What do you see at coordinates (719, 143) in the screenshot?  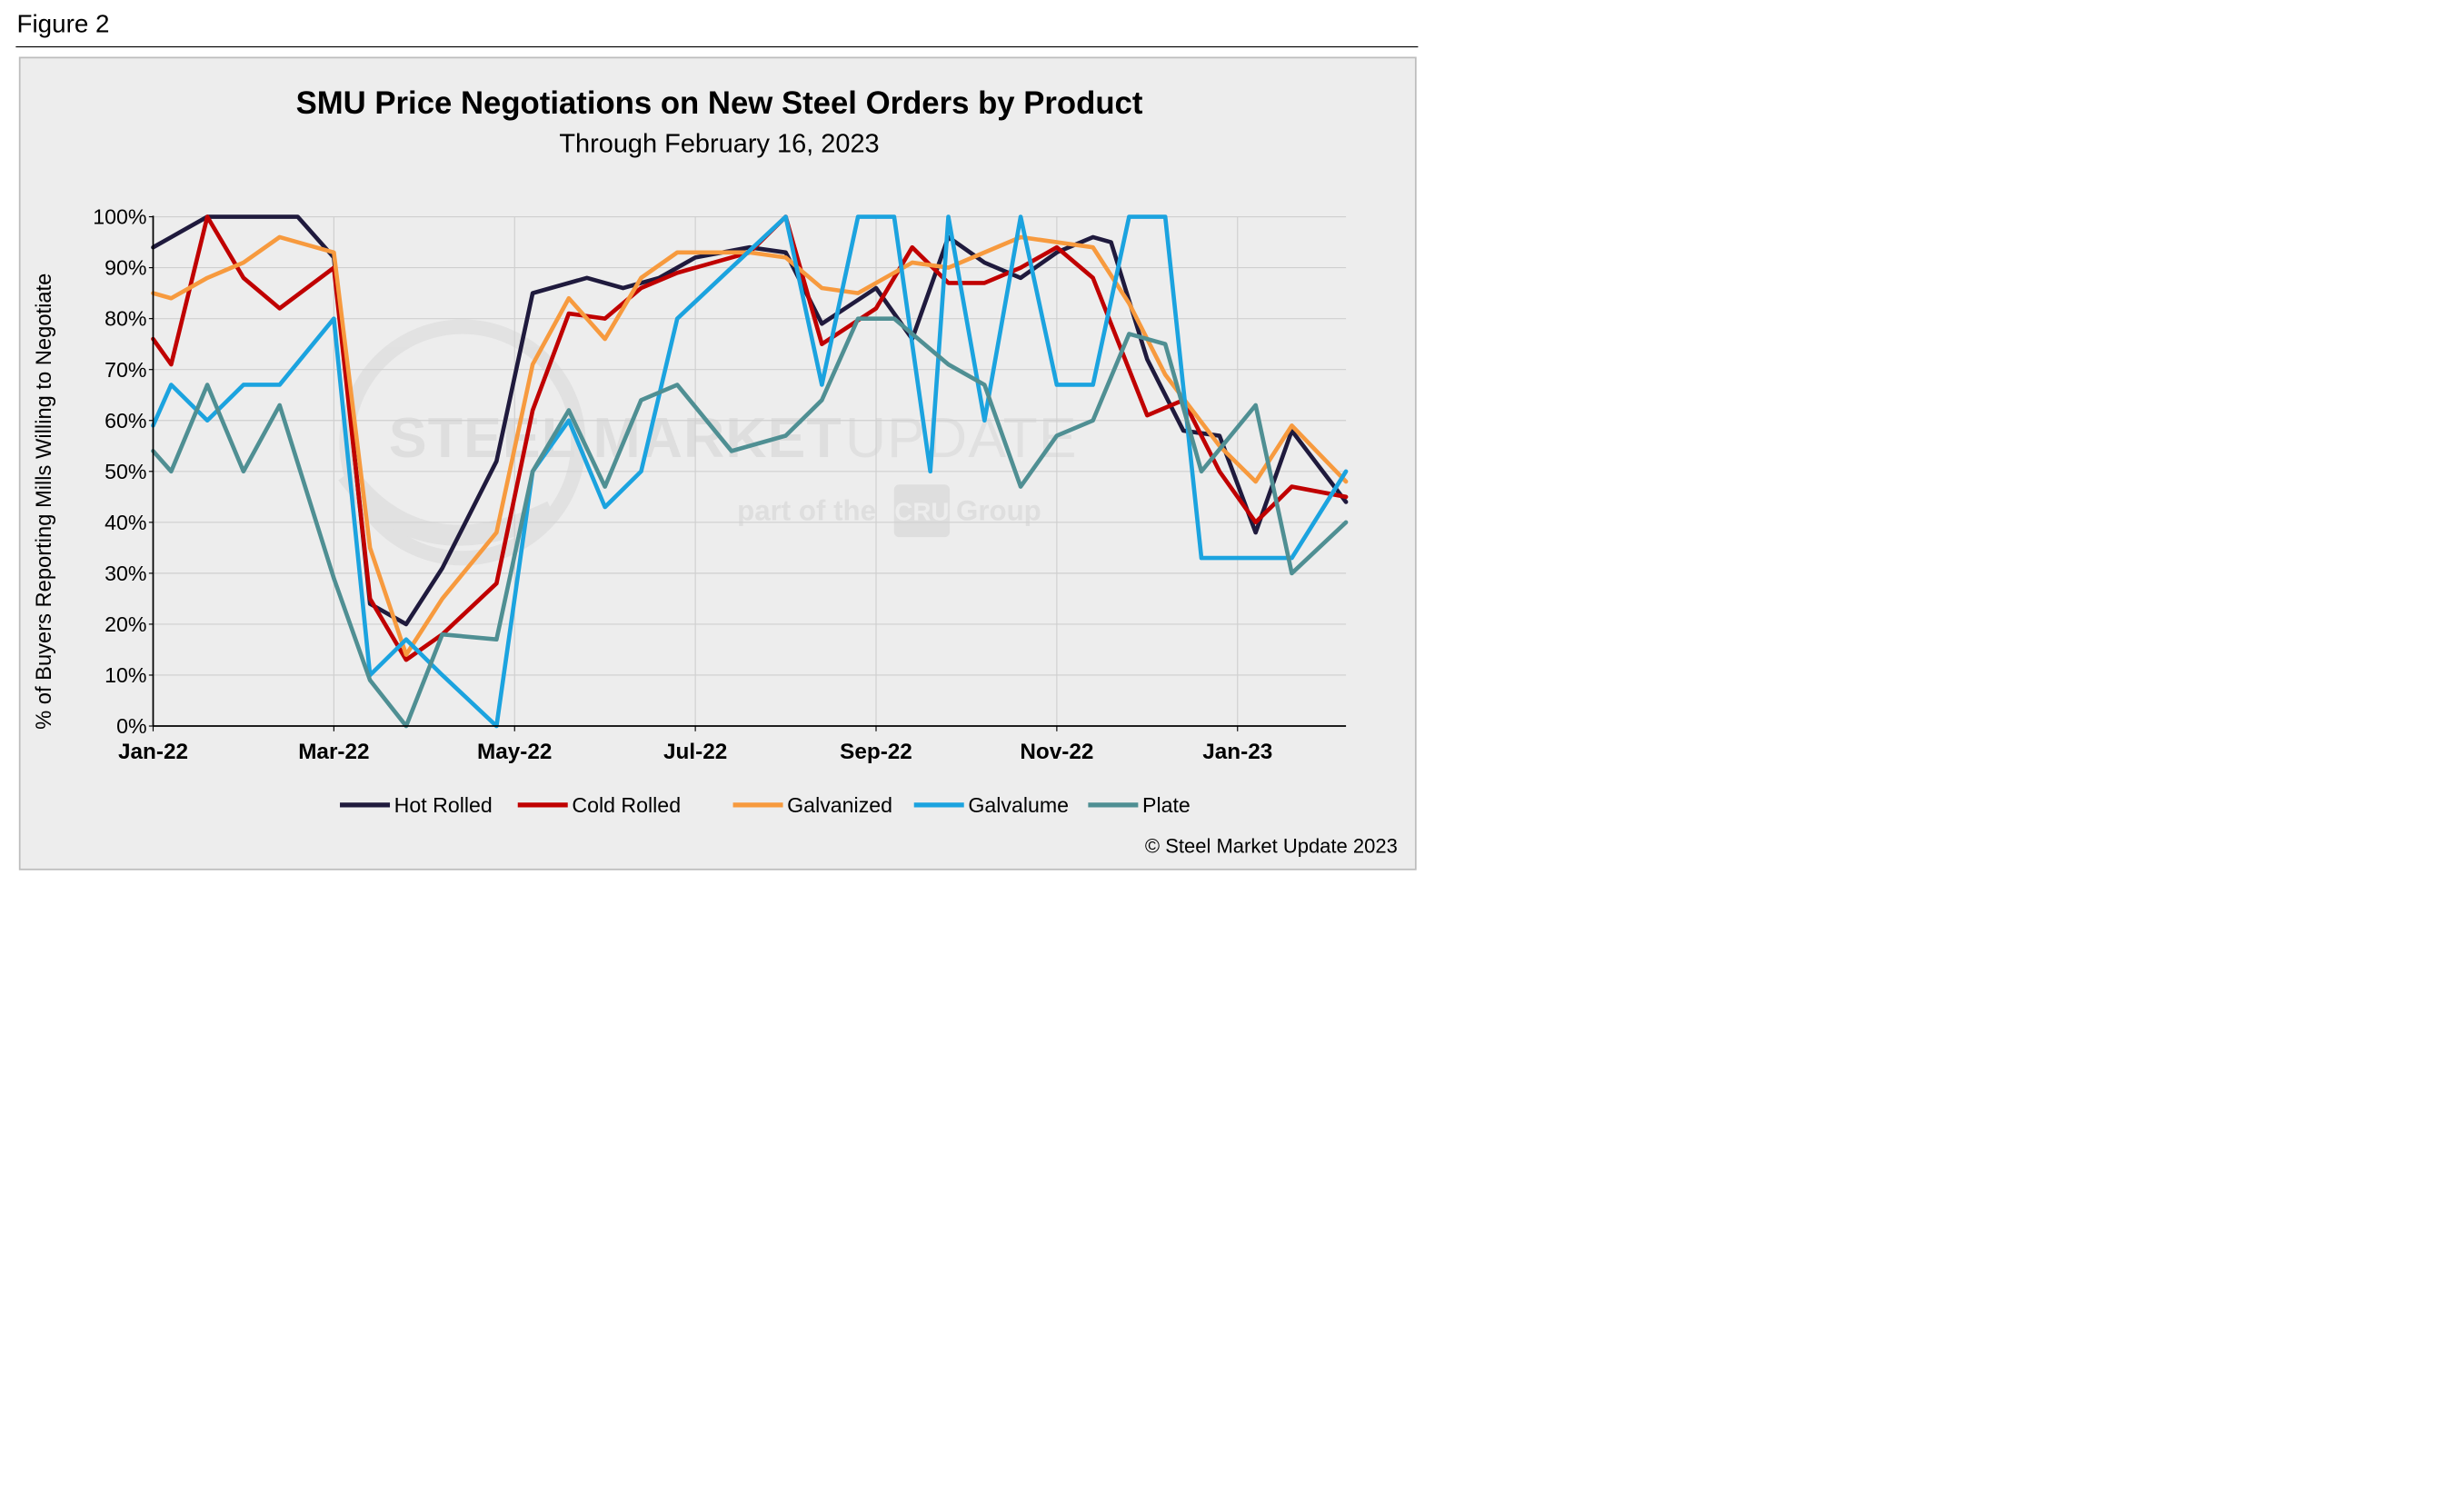 I see `chart-subtitle: Through February 16, 2023` at bounding box center [719, 143].